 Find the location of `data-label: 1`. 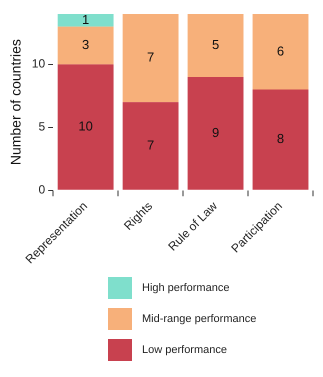

data-label: 1 is located at coordinates (86, 19).